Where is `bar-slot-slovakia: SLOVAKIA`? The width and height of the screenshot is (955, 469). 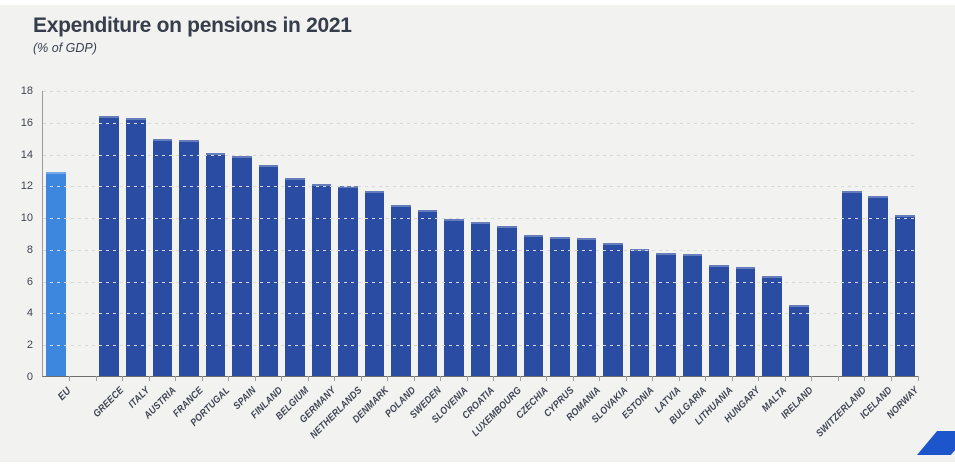 bar-slot-slovakia: SLOVAKIA is located at coordinates (609, 258).